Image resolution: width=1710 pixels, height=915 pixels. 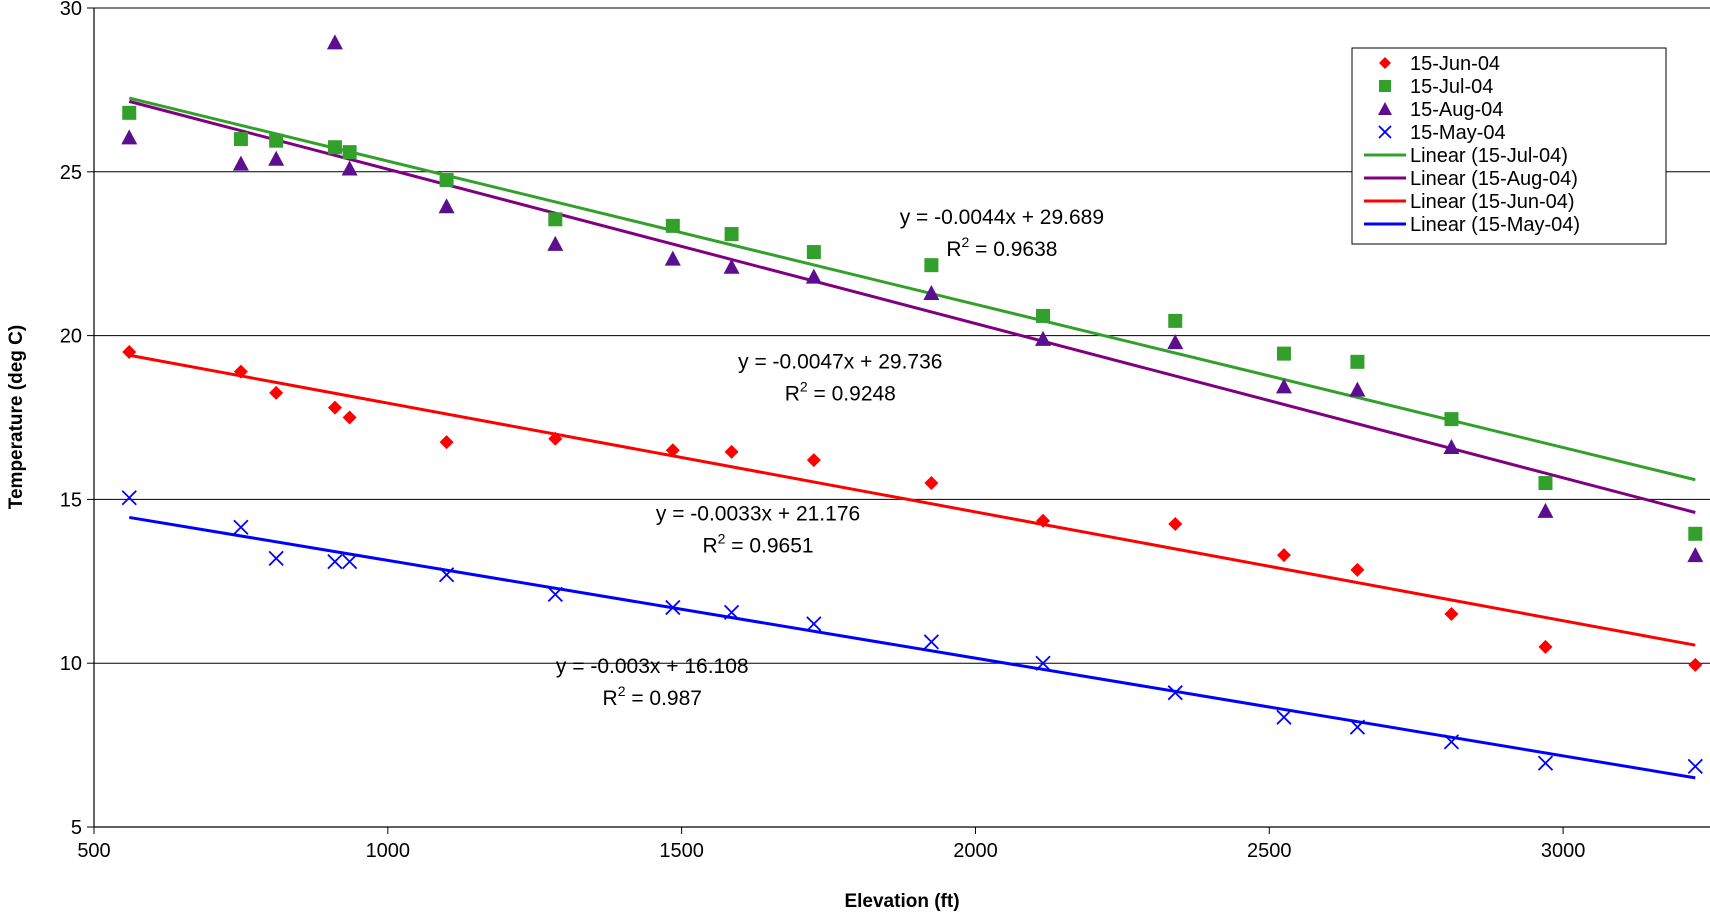 I want to click on eq-may-r2-prefix: R, so click(x=610, y=698).